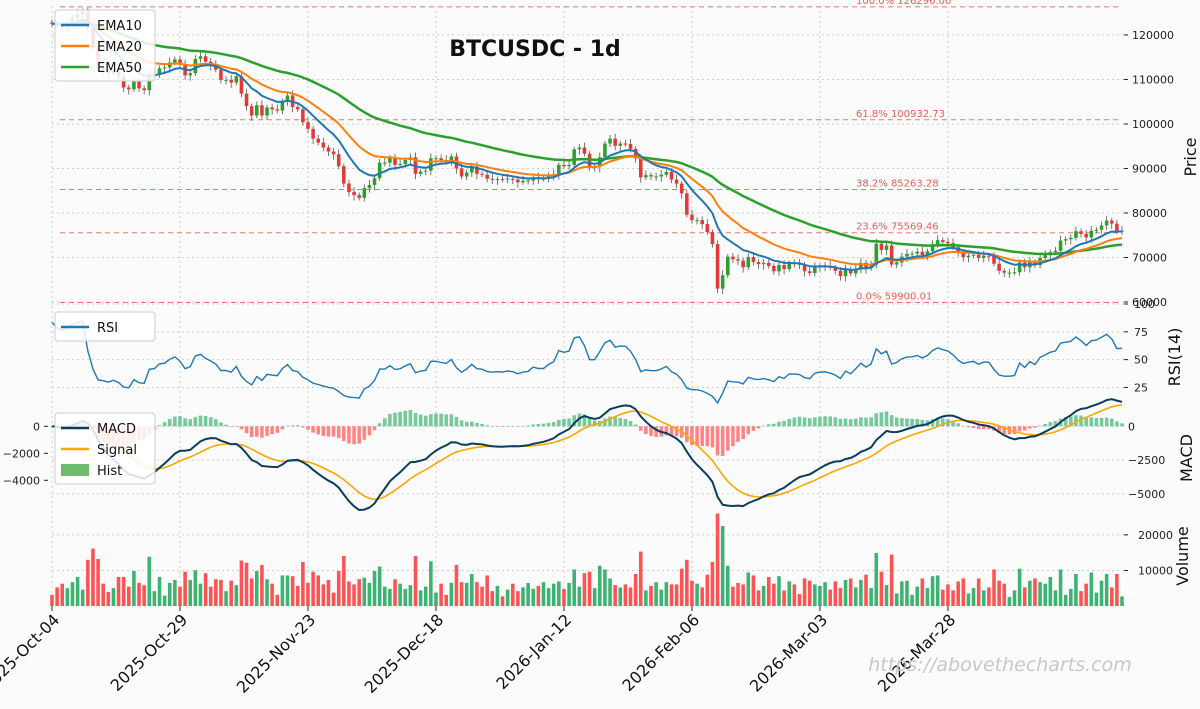  Describe the element at coordinates (1141, 332) in the screenshot. I see `rsi-tick-label: 75` at that location.